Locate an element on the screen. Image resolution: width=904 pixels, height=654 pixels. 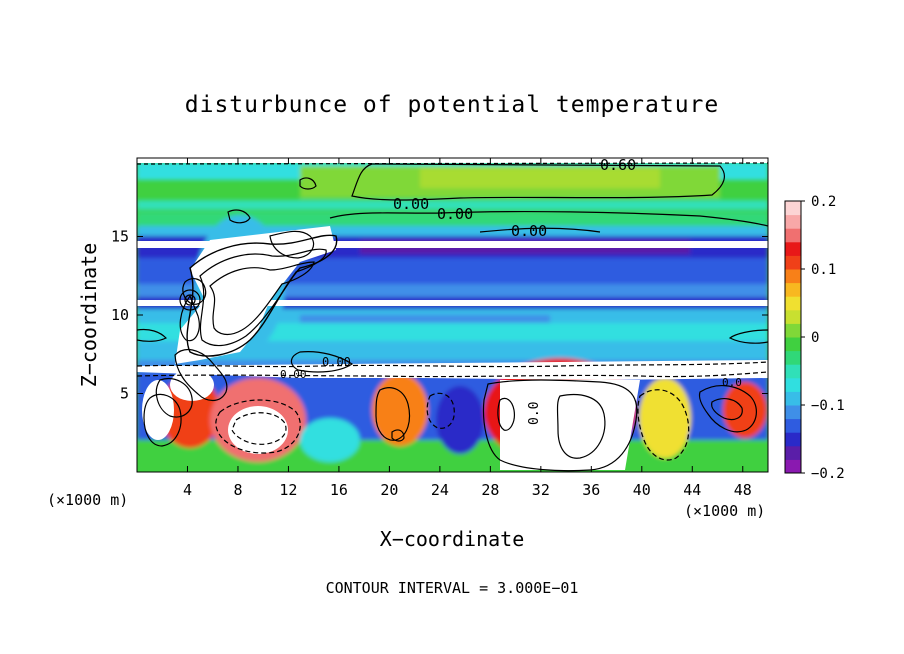
x-tick-label: 20 is located at coordinates (389, 490).